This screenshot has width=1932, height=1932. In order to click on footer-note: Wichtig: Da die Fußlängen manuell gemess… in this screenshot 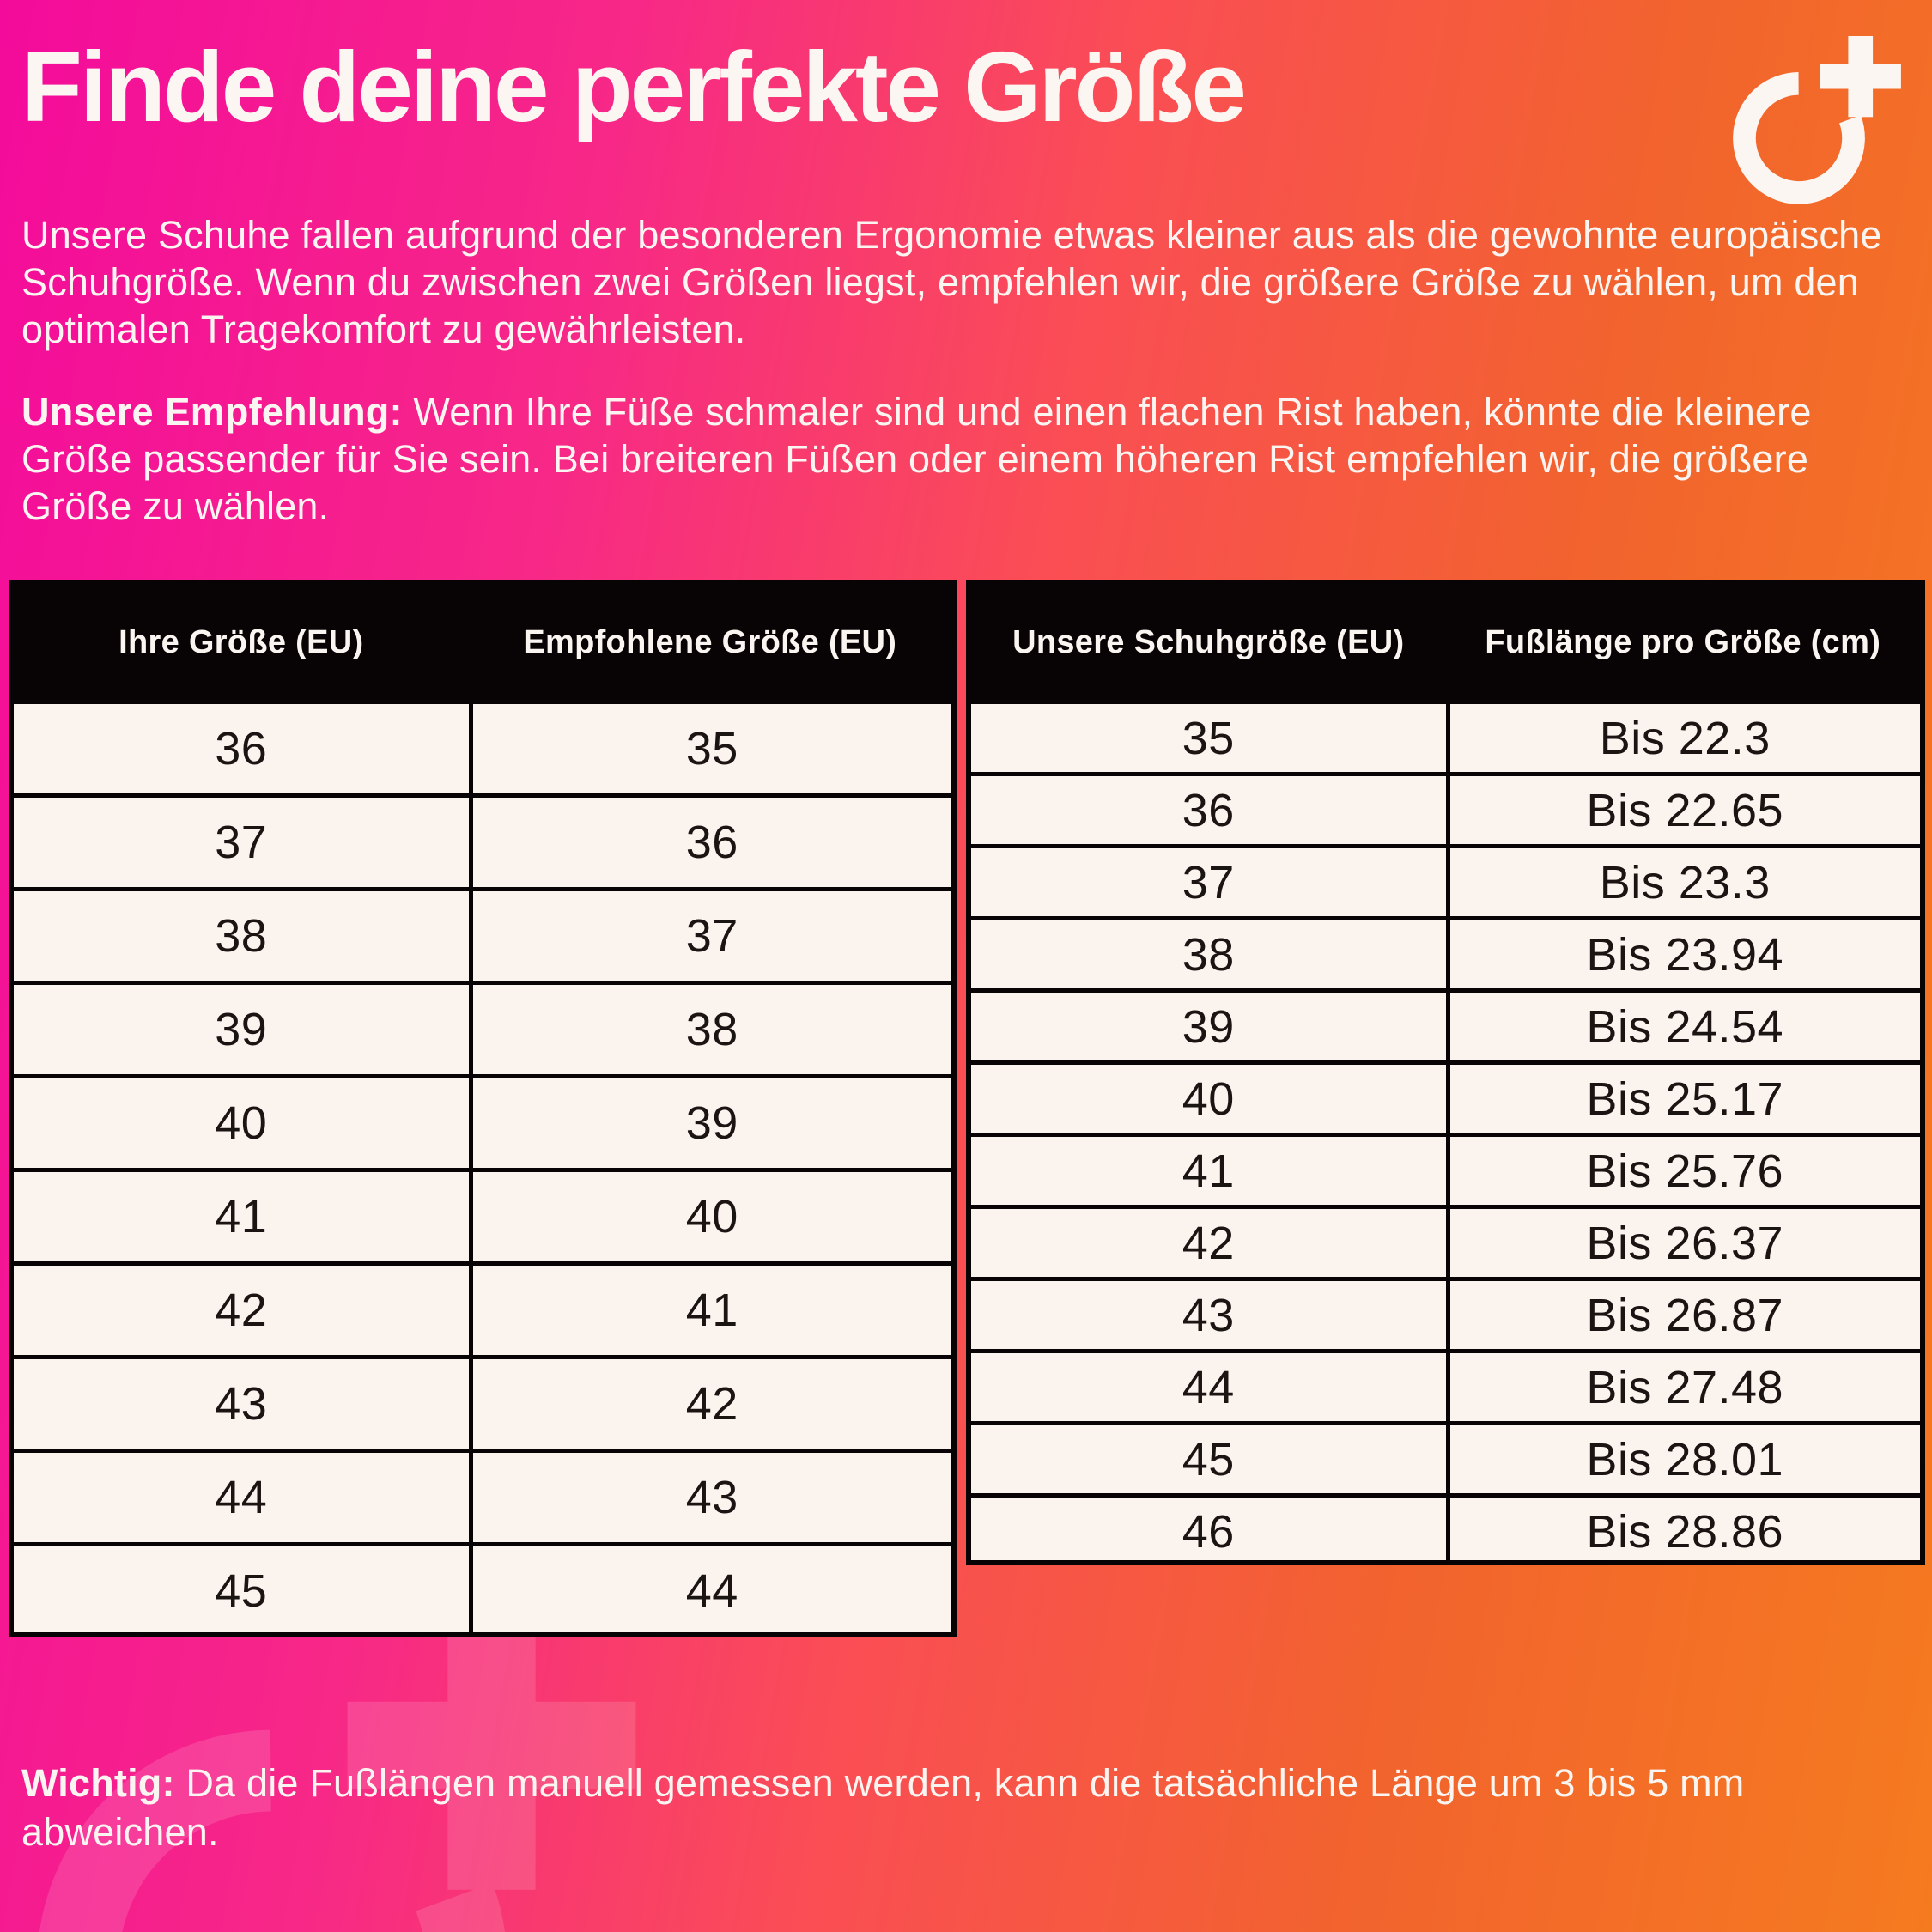, I will do `click(959, 1807)`.